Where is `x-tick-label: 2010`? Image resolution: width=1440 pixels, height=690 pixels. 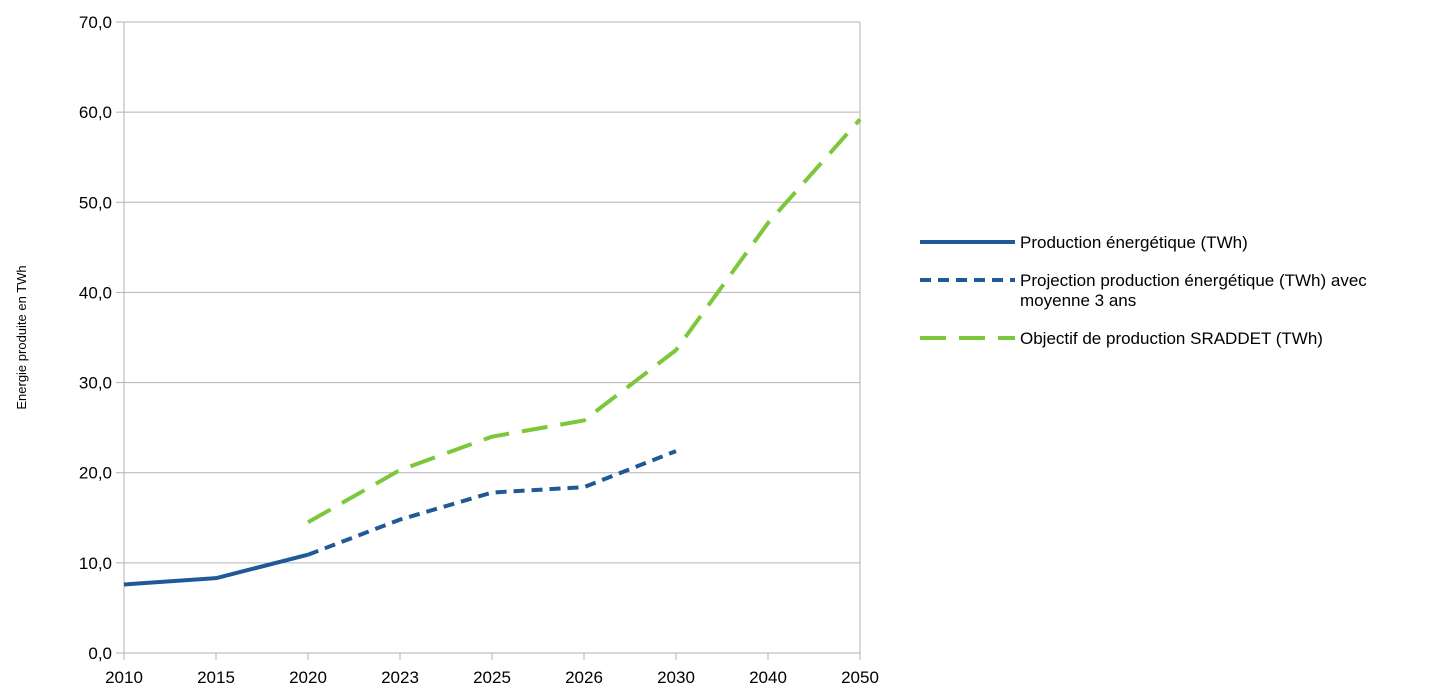
x-tick-label: 2010 is located at coordinates (124, 677).